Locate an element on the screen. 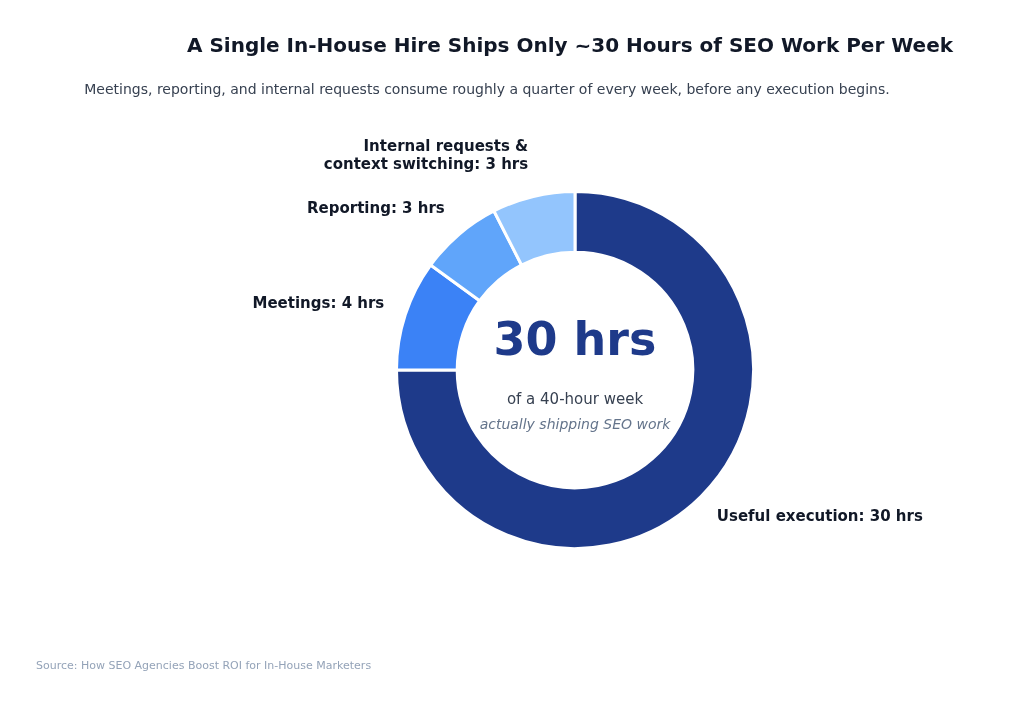 The width and height of the screenshot is (1024, 707). slice-label: Useful execution: 30 hrs is located at coordinates (819, 515).